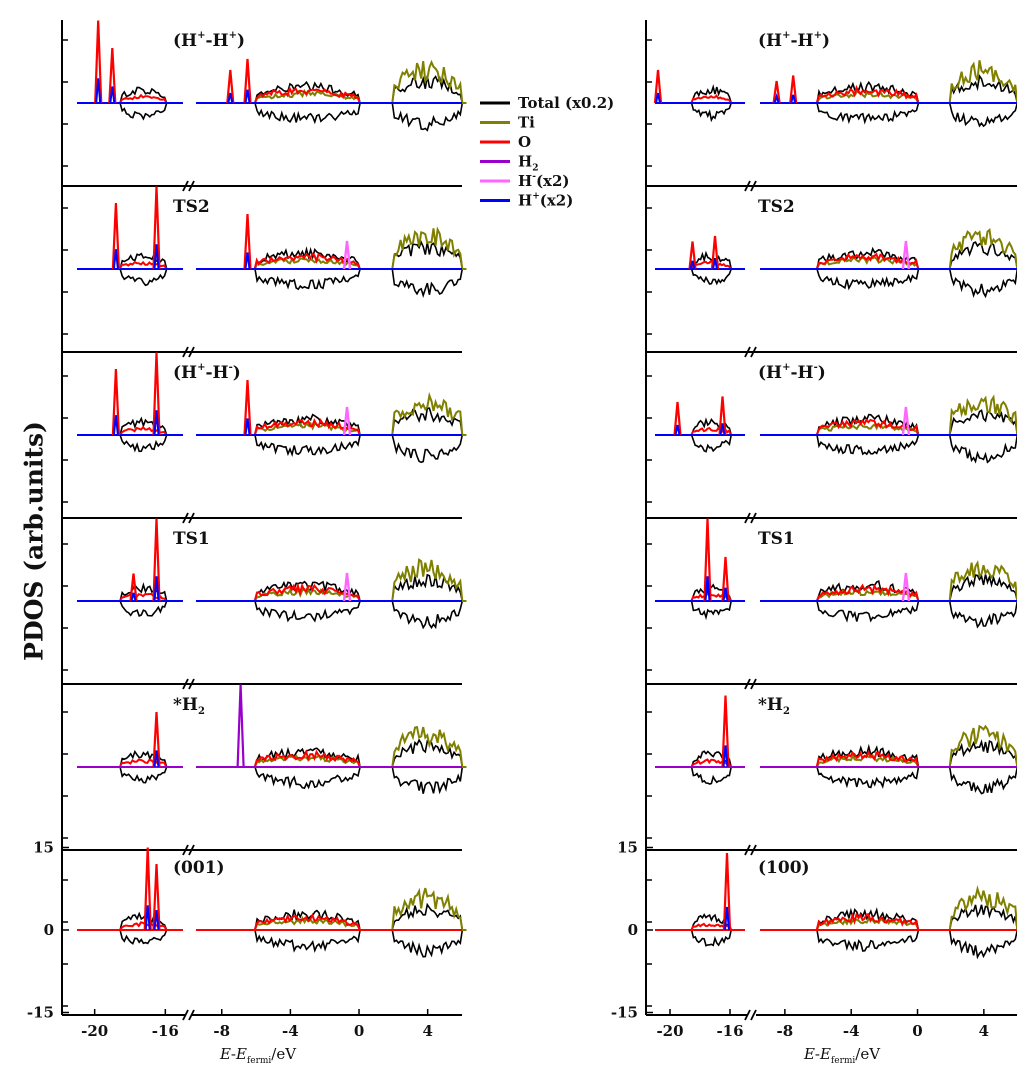  What do you see at coordinates (794, 40) in the screenshot?
I see `right-panel-label: (H+-H+)` at bounding box center [794, 40].